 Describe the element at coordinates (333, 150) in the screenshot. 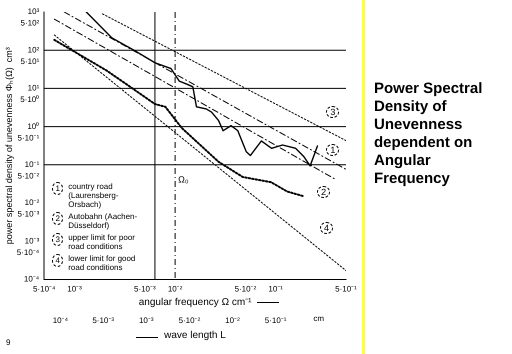

I see `annotation: 1` at that location.